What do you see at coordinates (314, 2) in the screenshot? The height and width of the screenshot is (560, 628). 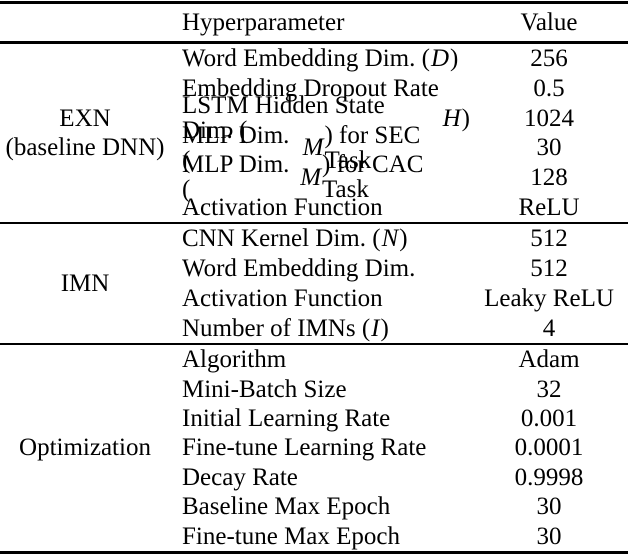 I see `top-rule` at bounding box center [314, 2].